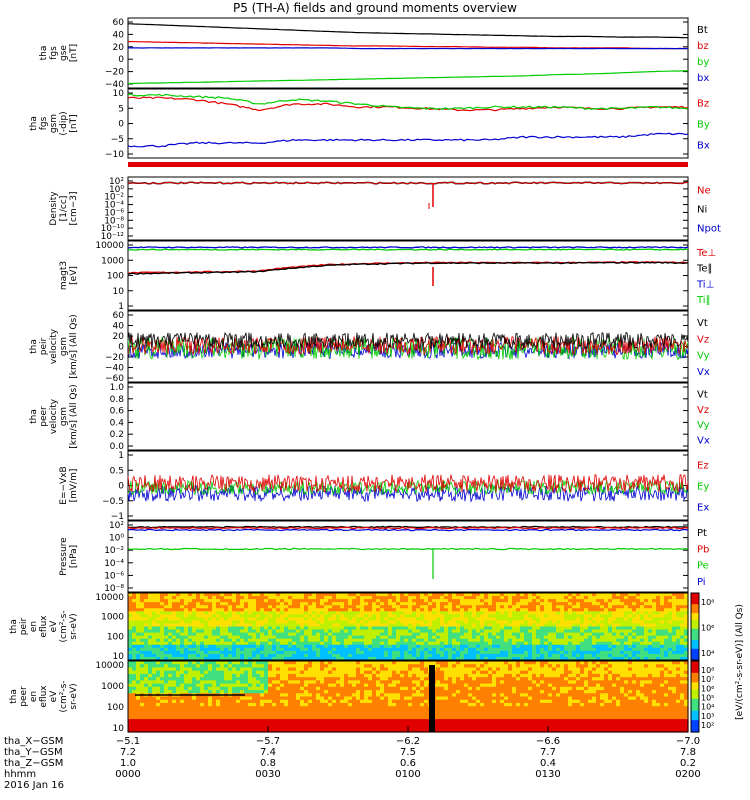 This screenshot has width=750, height=800. I want to click on y-tick-label: 20, so click(119, 48).